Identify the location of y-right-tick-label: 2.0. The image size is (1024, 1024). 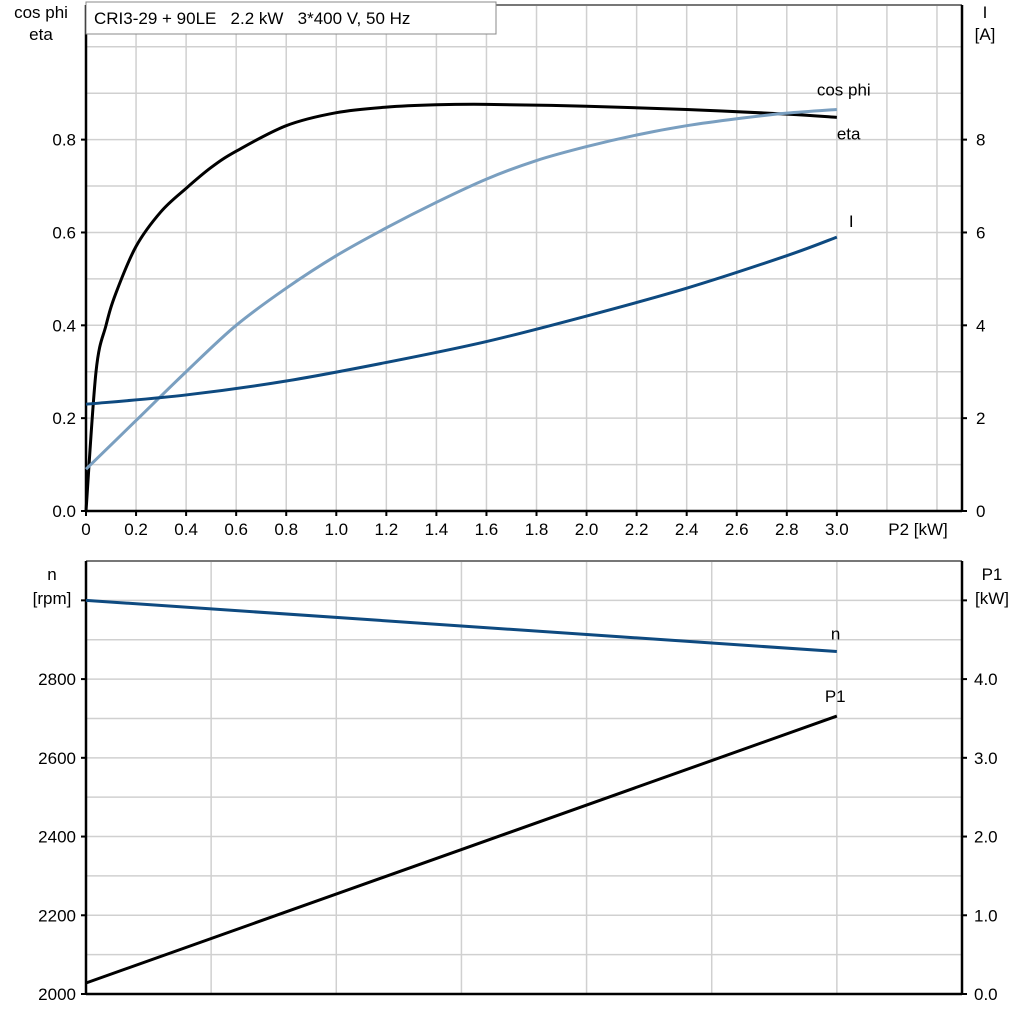
(986, 837).